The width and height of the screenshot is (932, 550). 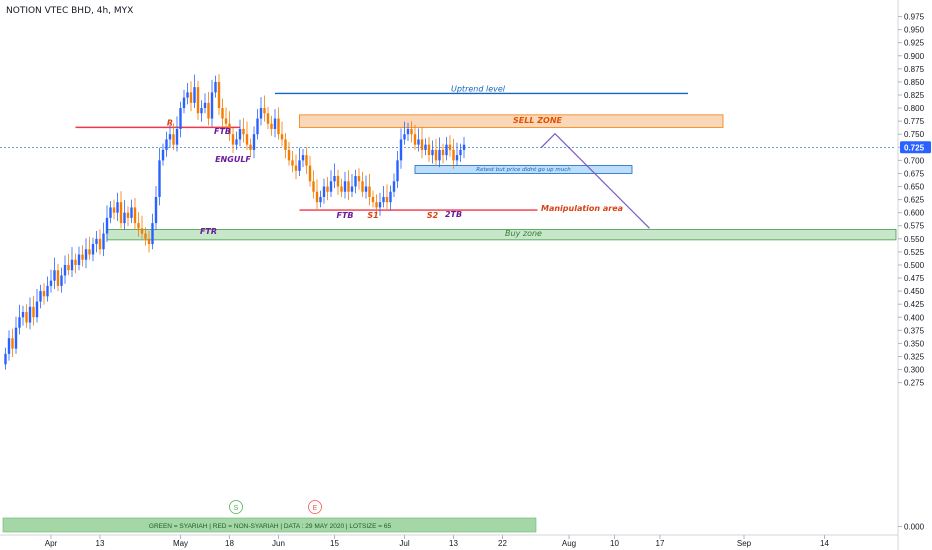 I want to click on price-tick-label: 0.700, so click(x=914, y=160).